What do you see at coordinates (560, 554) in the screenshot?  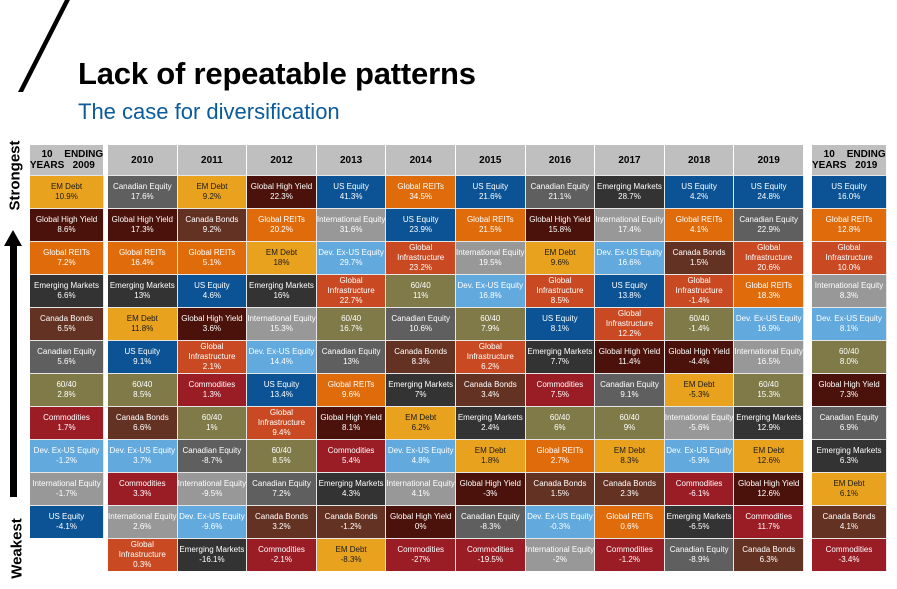 I see `asset-cell: International Equity -2%` at bounding box center [560, 554].